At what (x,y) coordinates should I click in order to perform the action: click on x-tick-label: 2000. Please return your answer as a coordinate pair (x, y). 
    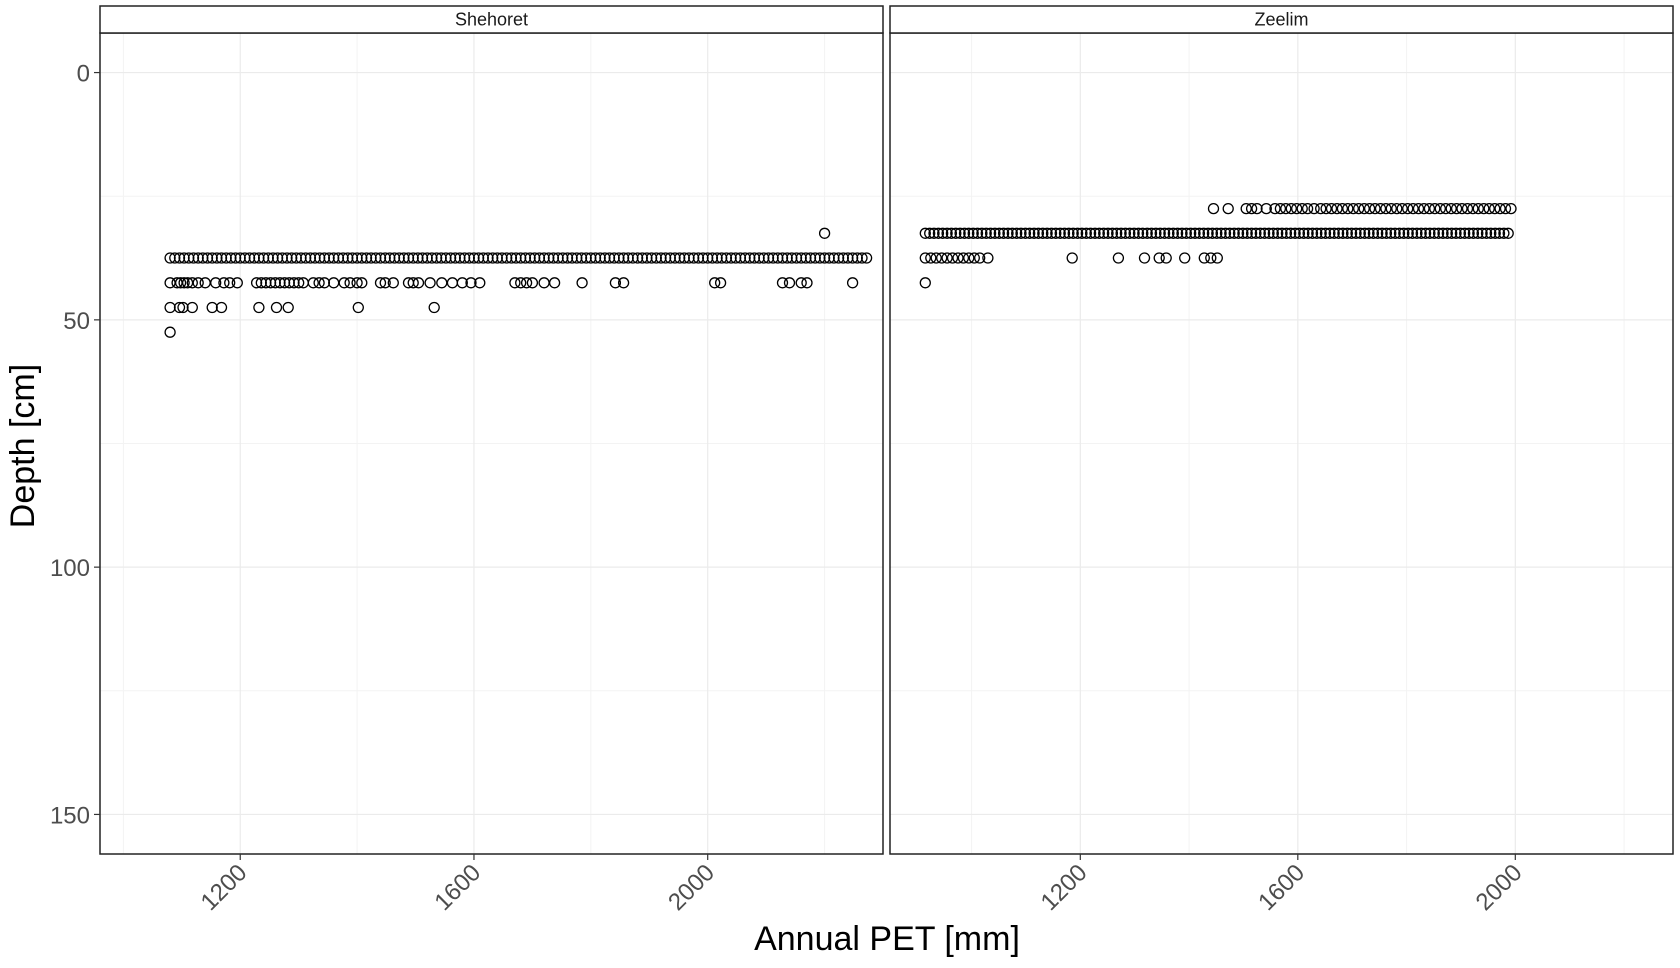
    Looking at the image, I should click on (1499, 887).